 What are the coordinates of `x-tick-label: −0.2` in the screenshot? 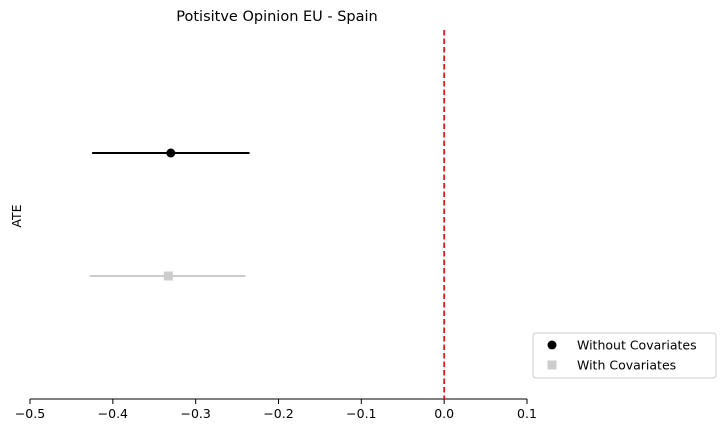 It's located at (278, 413).